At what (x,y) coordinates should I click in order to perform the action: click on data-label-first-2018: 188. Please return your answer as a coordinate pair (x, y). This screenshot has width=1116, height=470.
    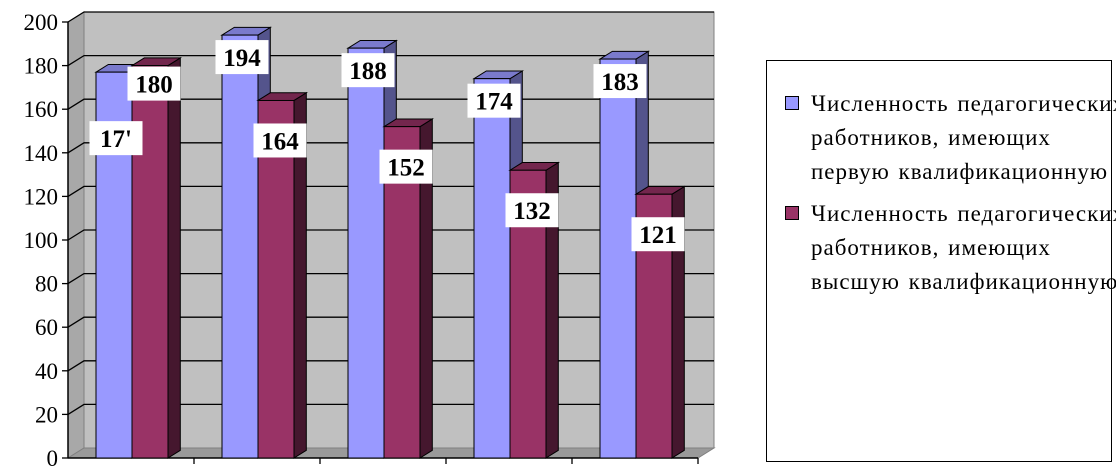
    Looking at the image, I should click on (368, 70).